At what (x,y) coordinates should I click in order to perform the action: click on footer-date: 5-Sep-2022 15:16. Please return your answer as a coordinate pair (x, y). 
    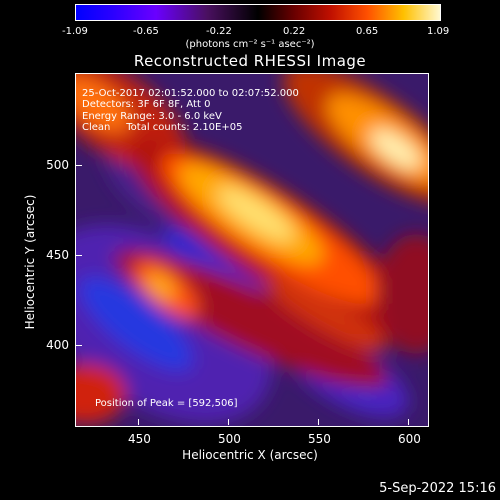
    Looking at the image, I should click on (437, 488).